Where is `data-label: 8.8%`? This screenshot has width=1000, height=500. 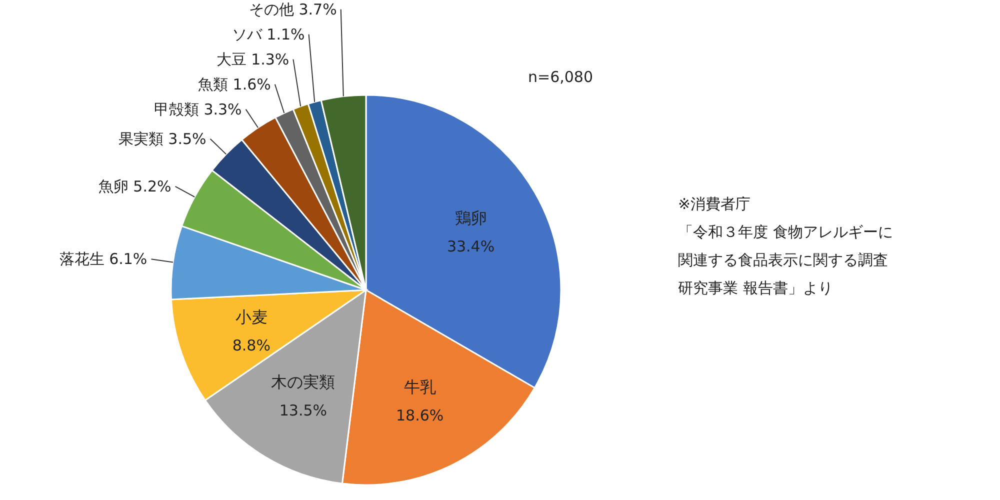
data-label: 8.8% is located at coordinates (251, 345).